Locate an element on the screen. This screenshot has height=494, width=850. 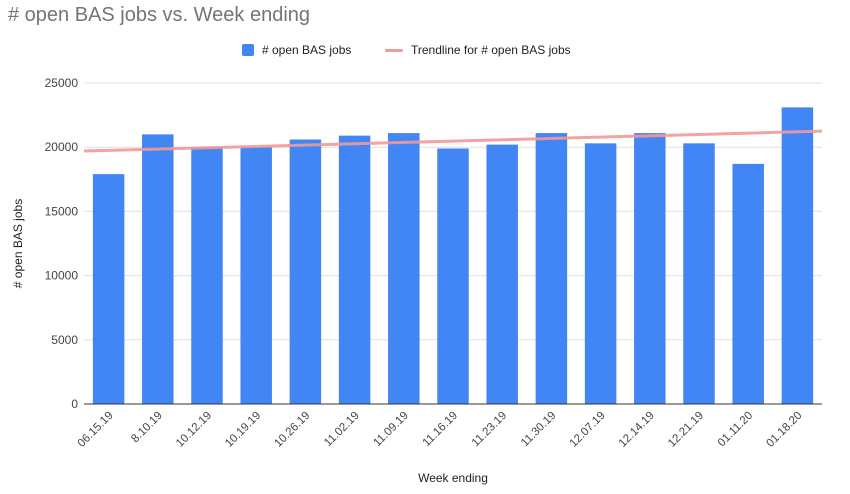
y-tick-label: 5000 is located at coordinates (64, 340).